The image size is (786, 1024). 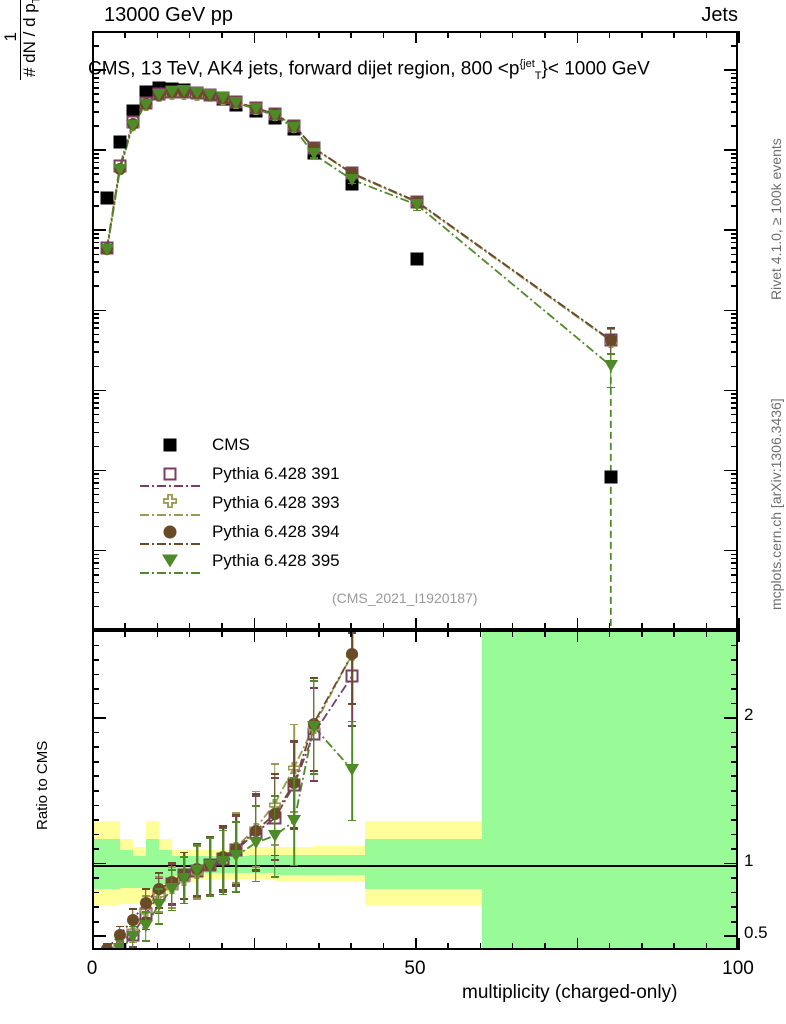 What do you see at coordinates (749, 860) in the screenshot?
I see `ratio-y-tick-label-right: 1` at bounding box center [749, 860].